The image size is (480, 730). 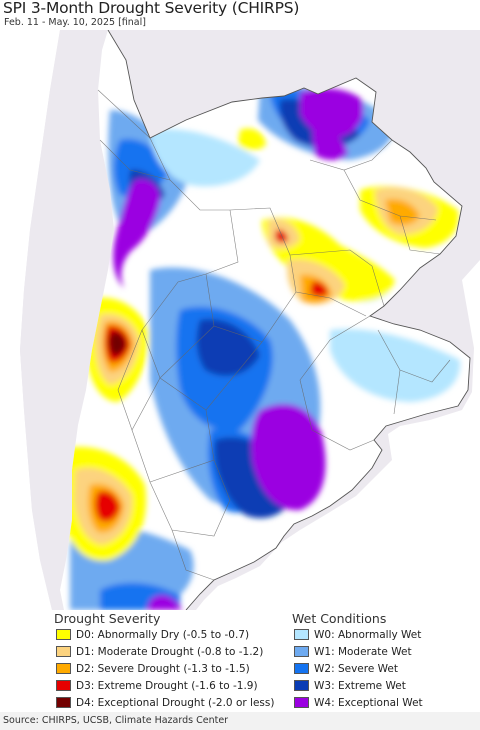 I want to click on map-title: SPI 3-Month Drought Severity (CHIRPS), so click(x=151, y=8).